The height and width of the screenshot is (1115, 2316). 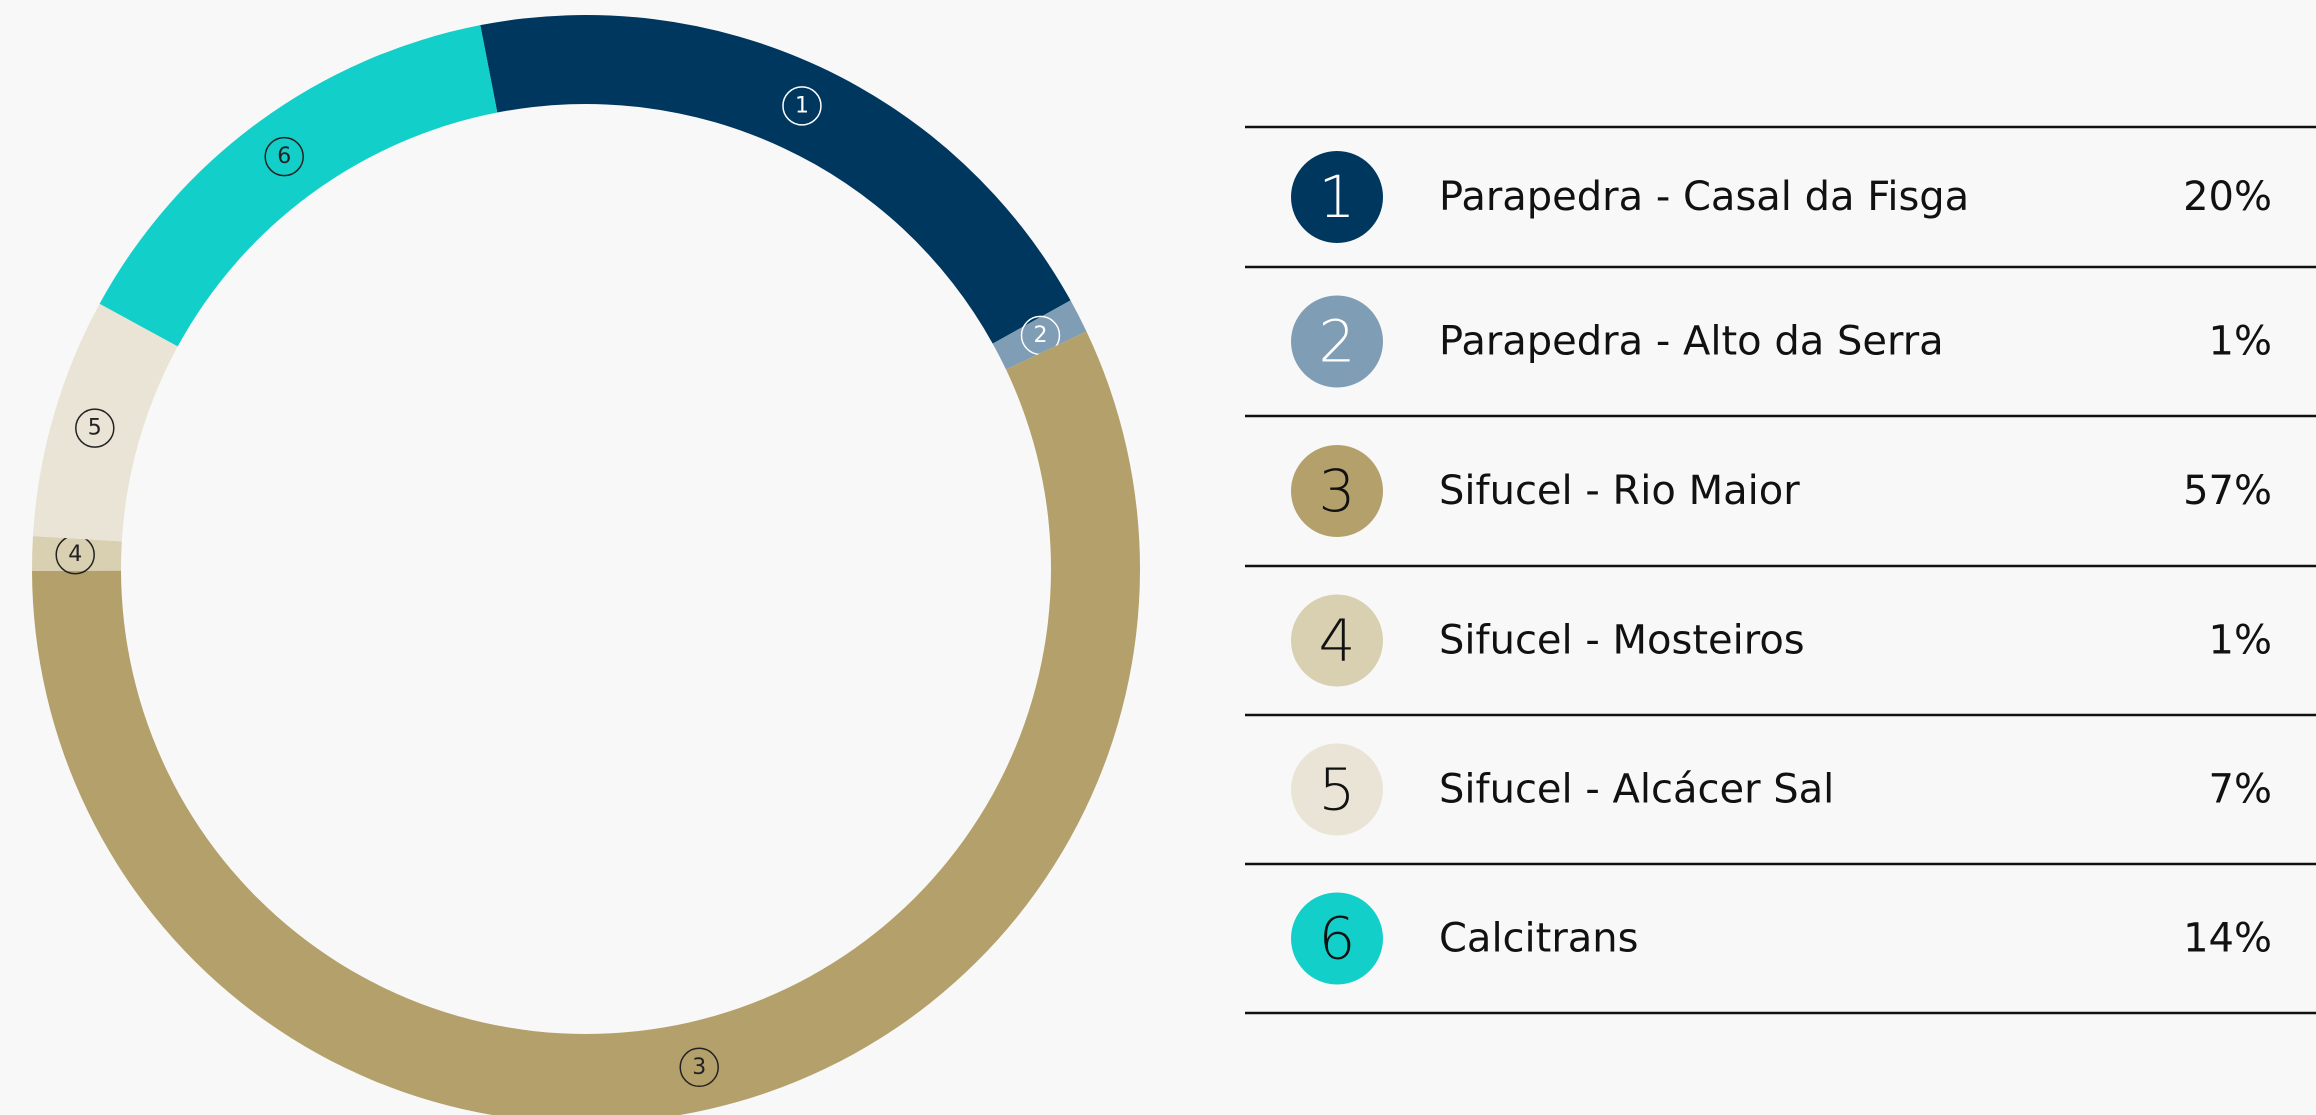 What do you see at coordinates (1619, 491) in the screenshot?
I see `legend-label: Sifucel - Rio Maior` at bounding box center [1619, 491].